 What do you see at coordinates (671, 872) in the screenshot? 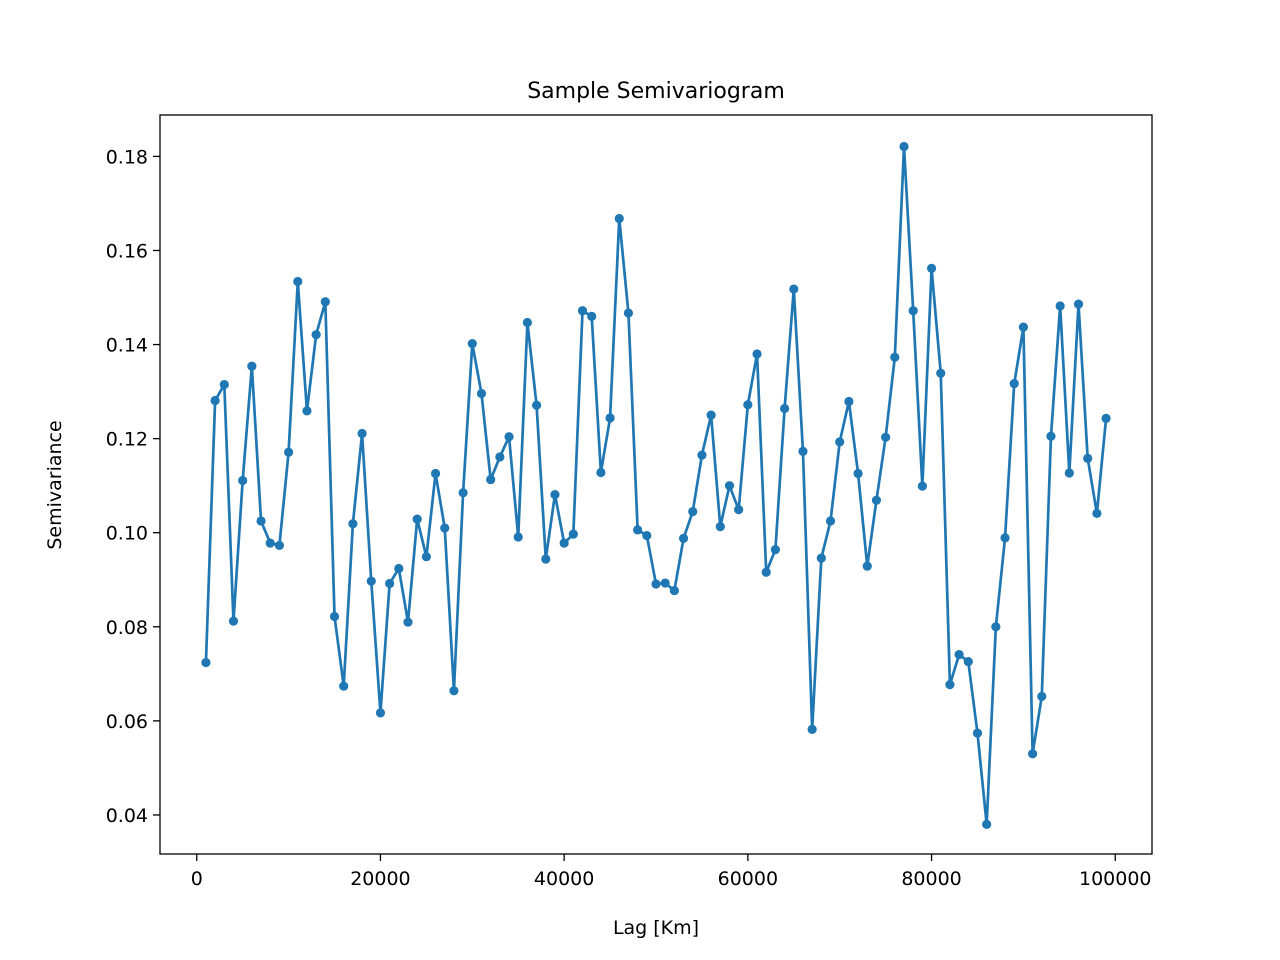
I see `x-axis: 0 20000 40000 60000 80000 100000` at bounding box center [671, 872].